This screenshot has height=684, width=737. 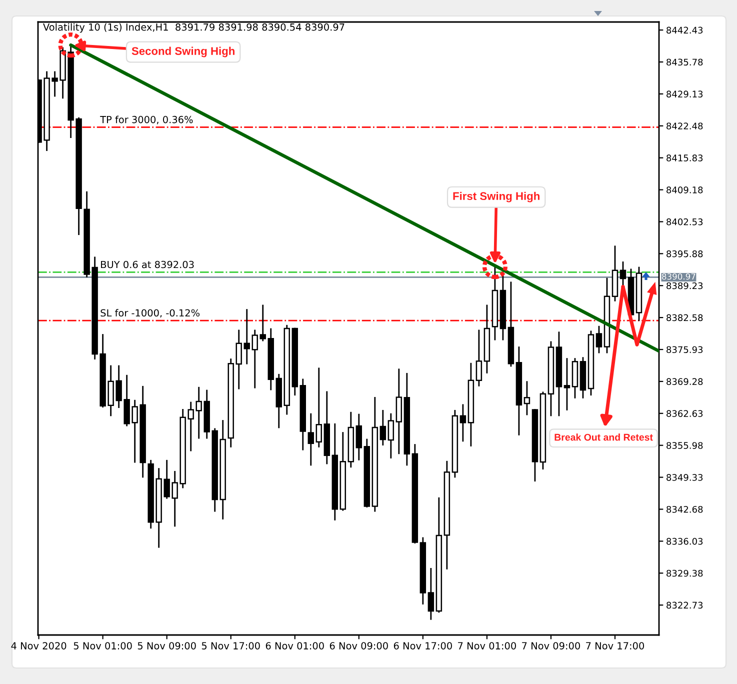 I want to click on y-tick-label: 8355.98, so click(x=684, y=445).